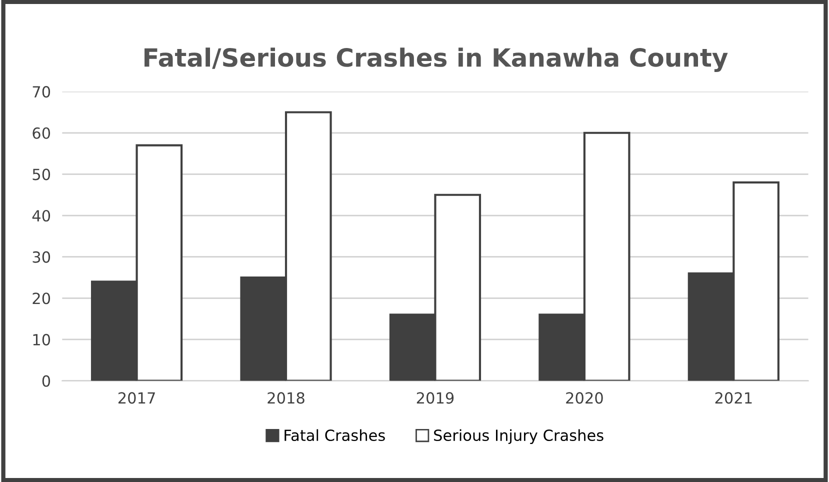  What do you see at coordinates (436, 60) in the screenshot?
I see `chart-title: Fatal/Serious Crashes in Kanawha County` at bounding box center [436, 60].